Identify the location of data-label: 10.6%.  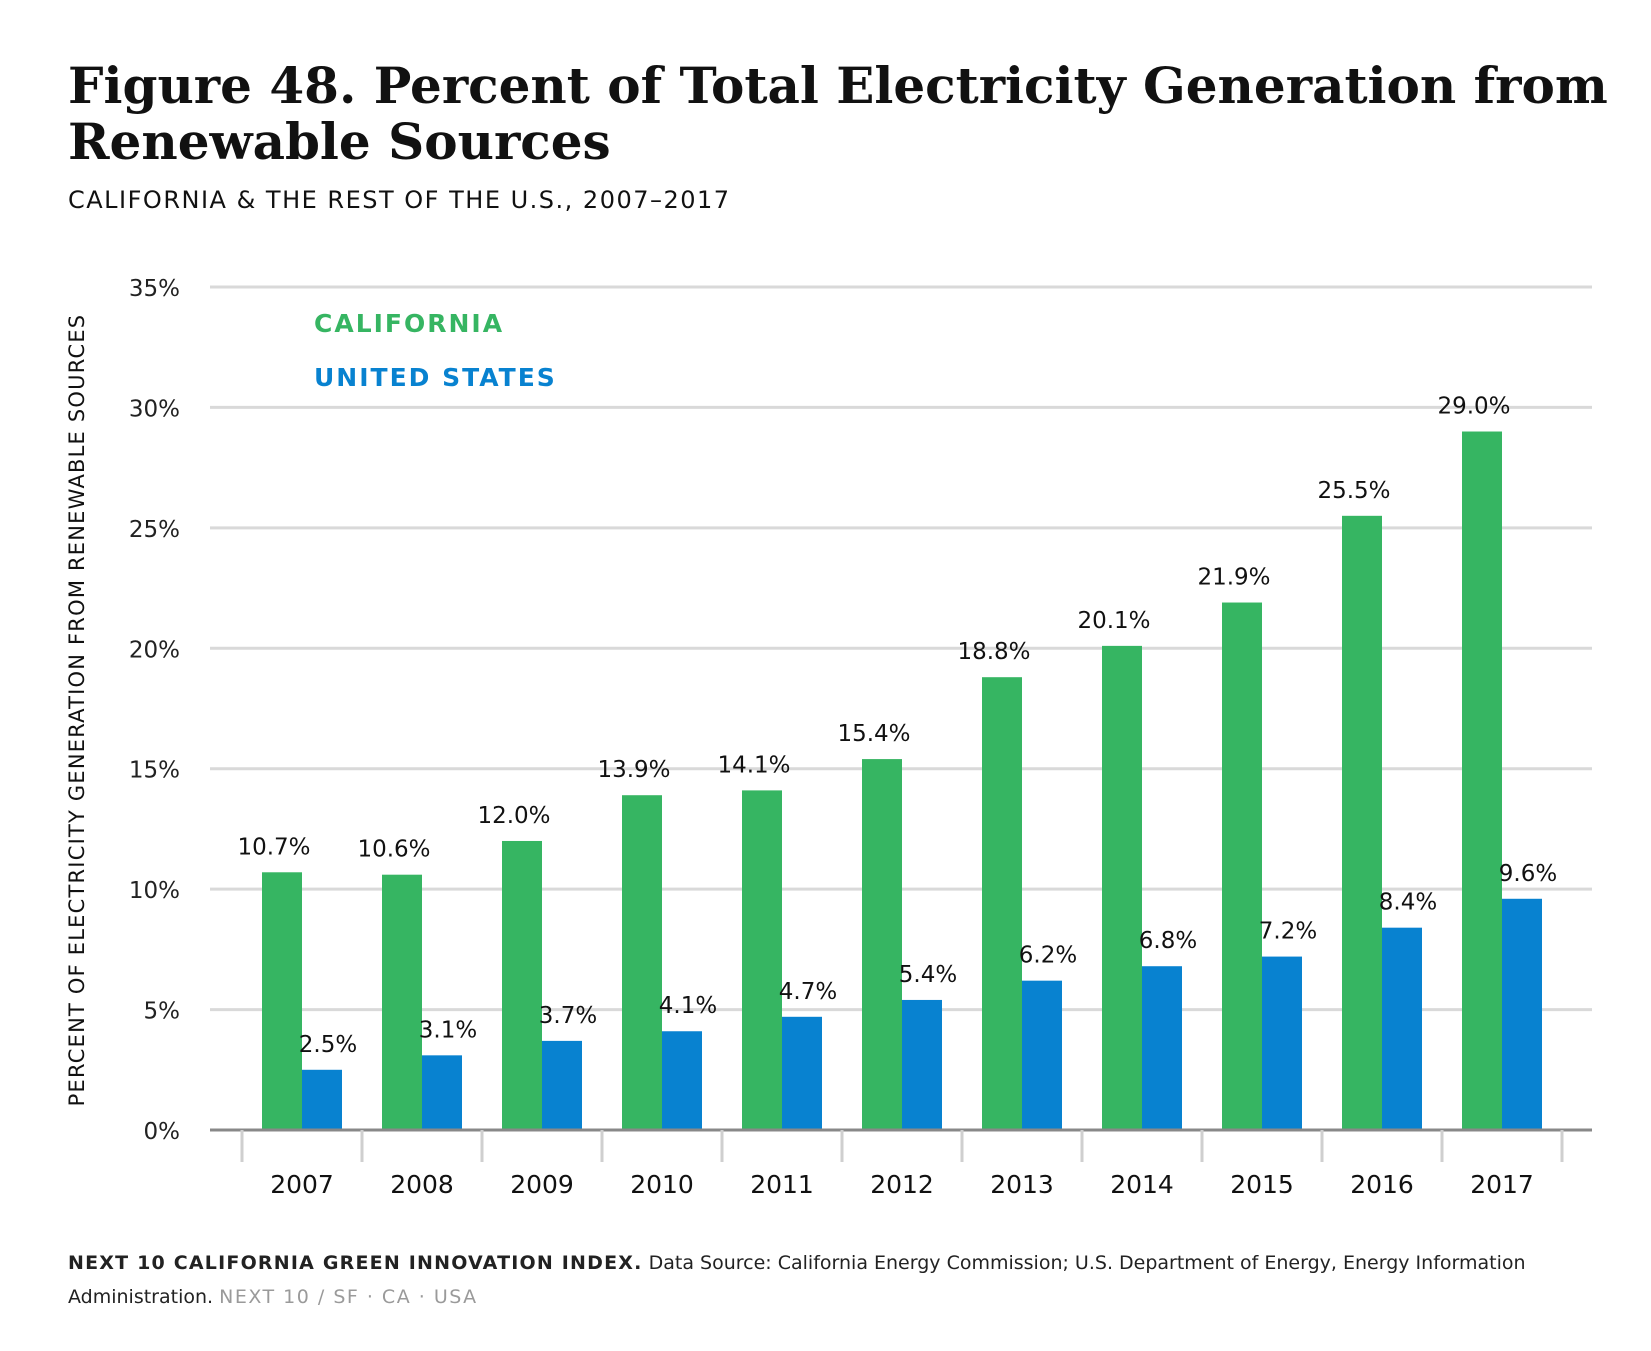
(393, 850).